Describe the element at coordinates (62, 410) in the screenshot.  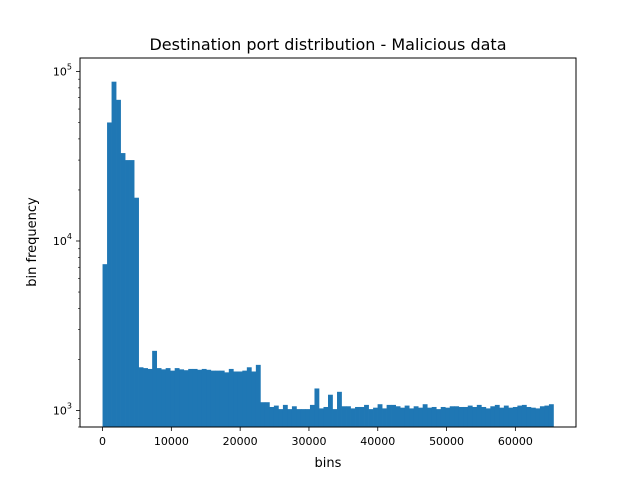
I see `y-tick-label: 10³` at that location.